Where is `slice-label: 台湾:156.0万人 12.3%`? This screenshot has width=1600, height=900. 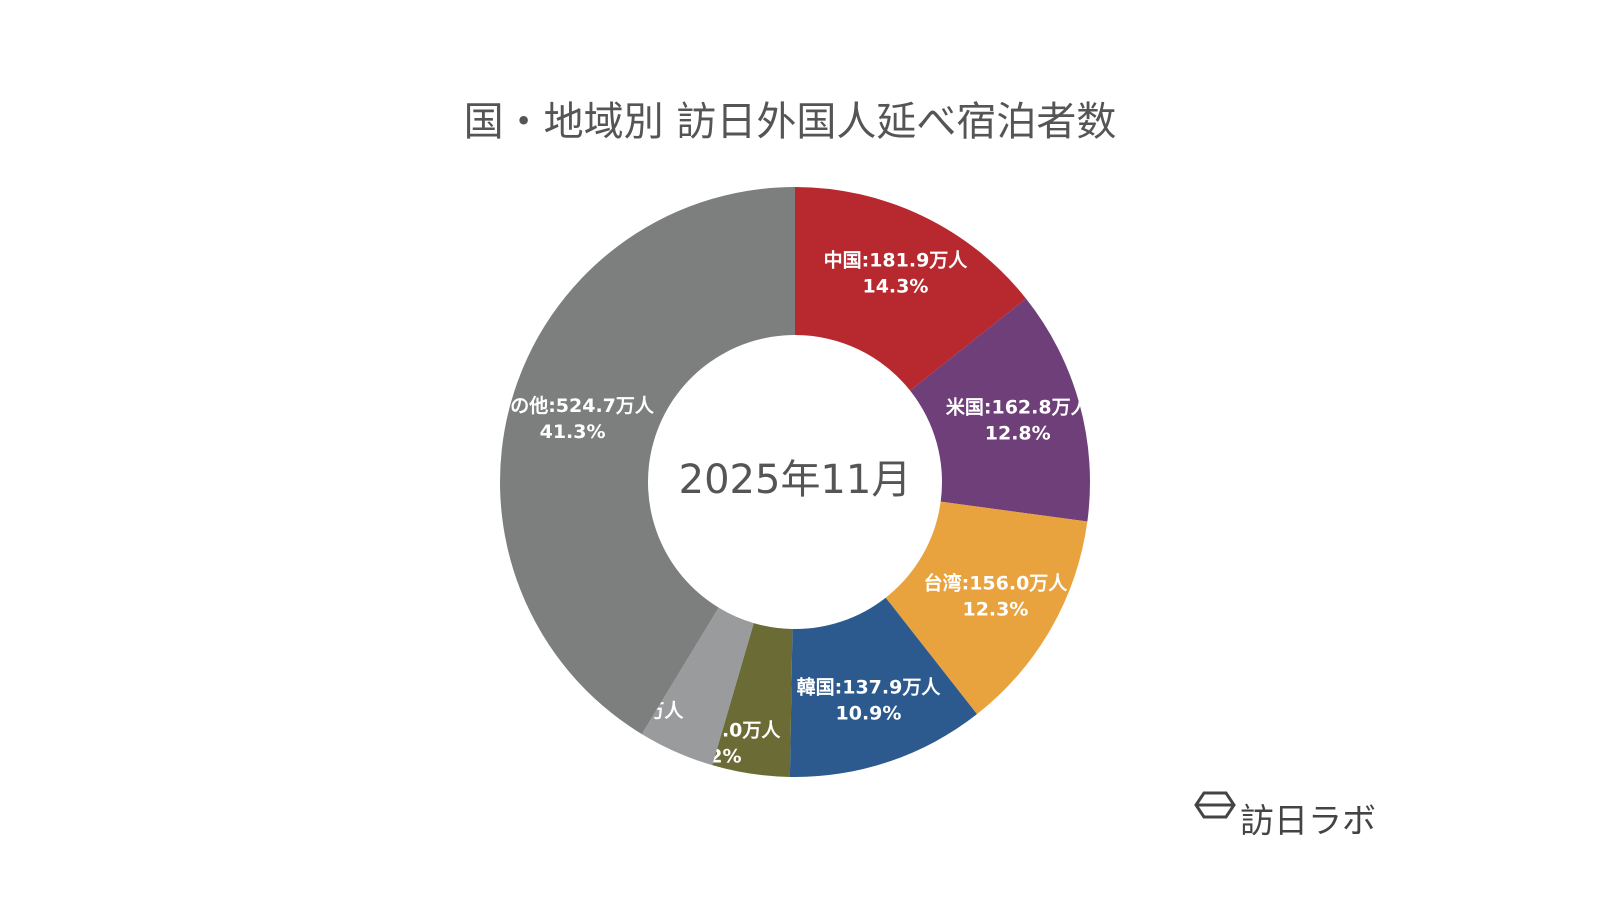
slice-label: 台湾:156.0万人 12.3% is located at coordinates (996, 595).